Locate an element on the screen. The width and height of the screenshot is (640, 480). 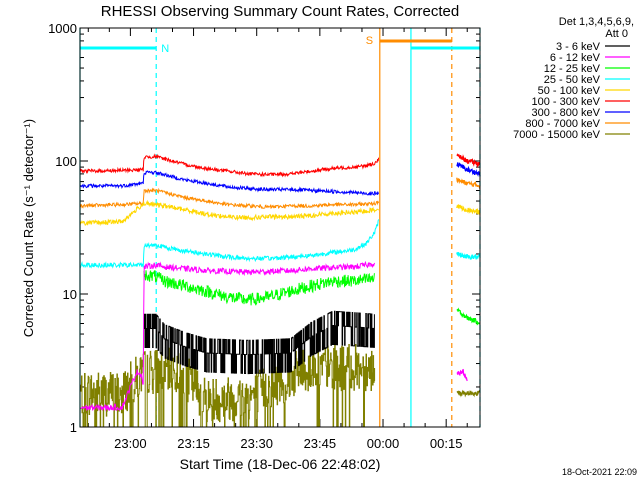
x-tick-label: 00:00 is located at coordinates (383, 443).